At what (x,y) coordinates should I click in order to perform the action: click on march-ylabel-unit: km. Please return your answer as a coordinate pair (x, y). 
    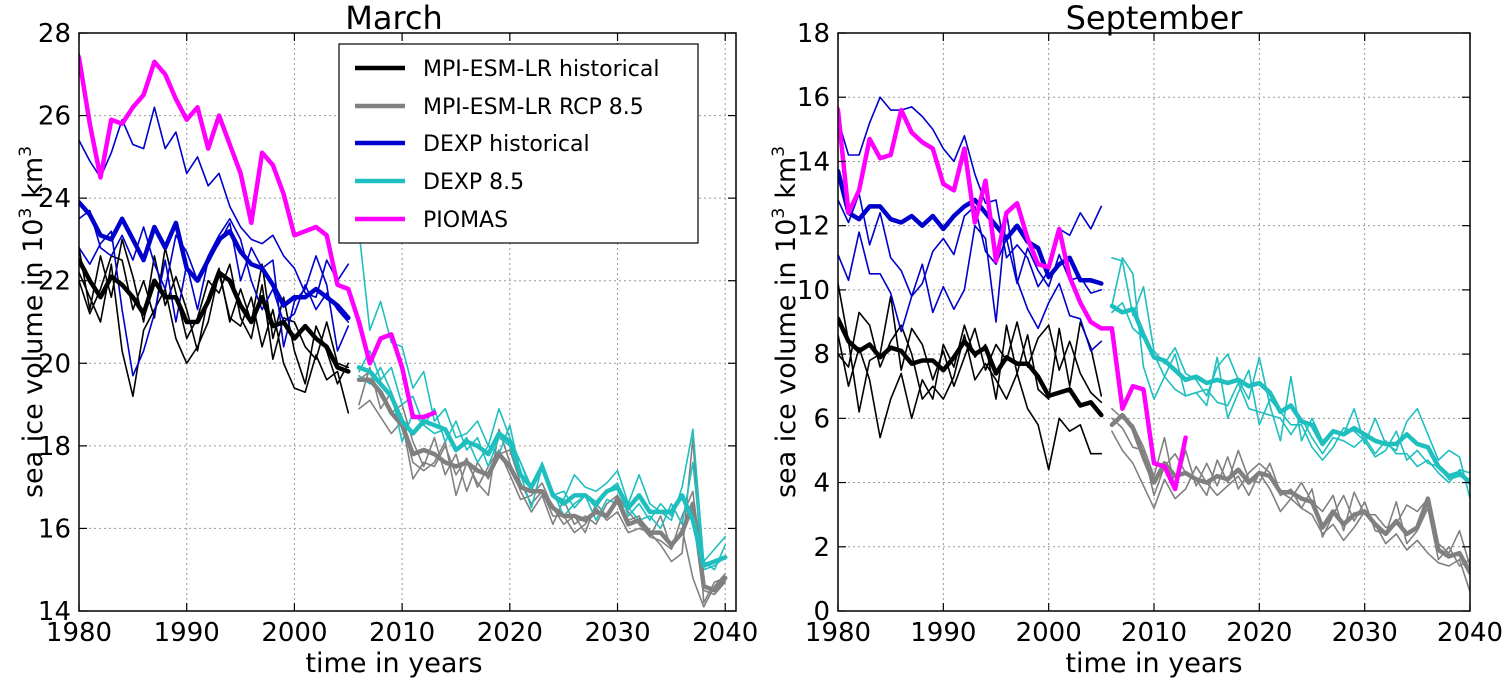
    Looking at the image, I should click on (33, 178).